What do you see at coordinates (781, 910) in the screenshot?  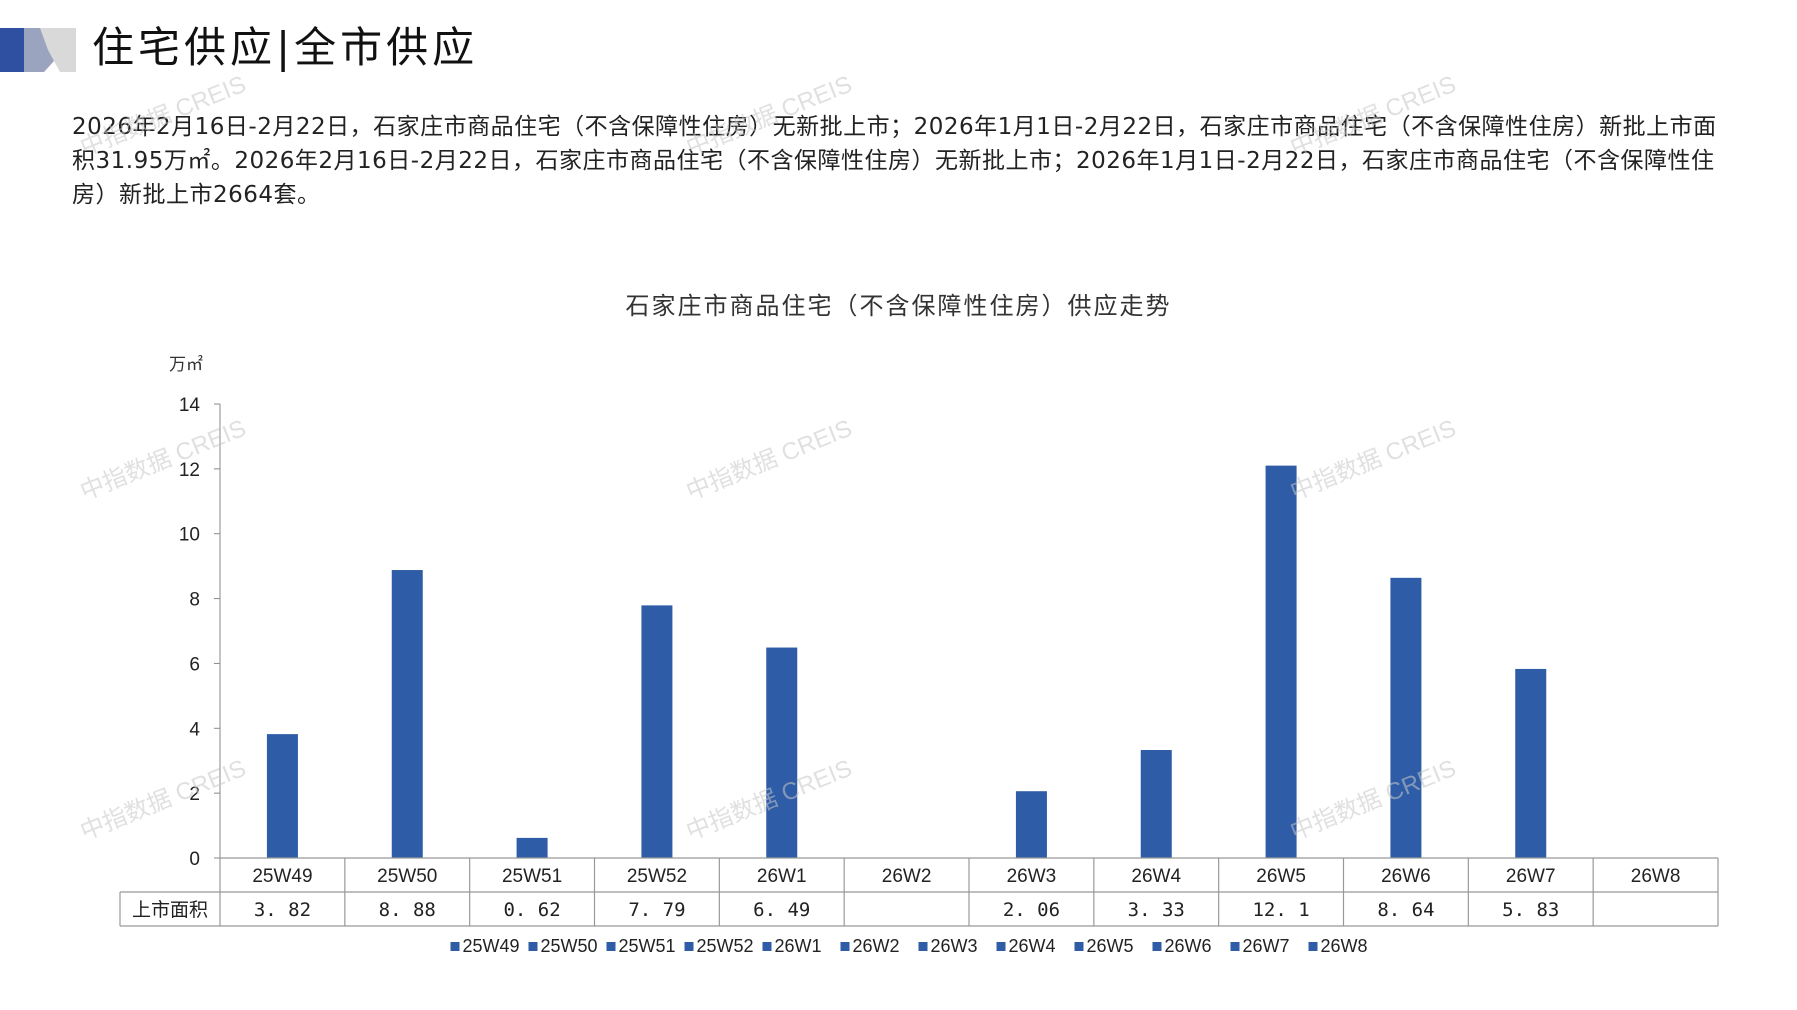 I see `data-label-26W1: 6. 49` at bounding box center [781, 910].